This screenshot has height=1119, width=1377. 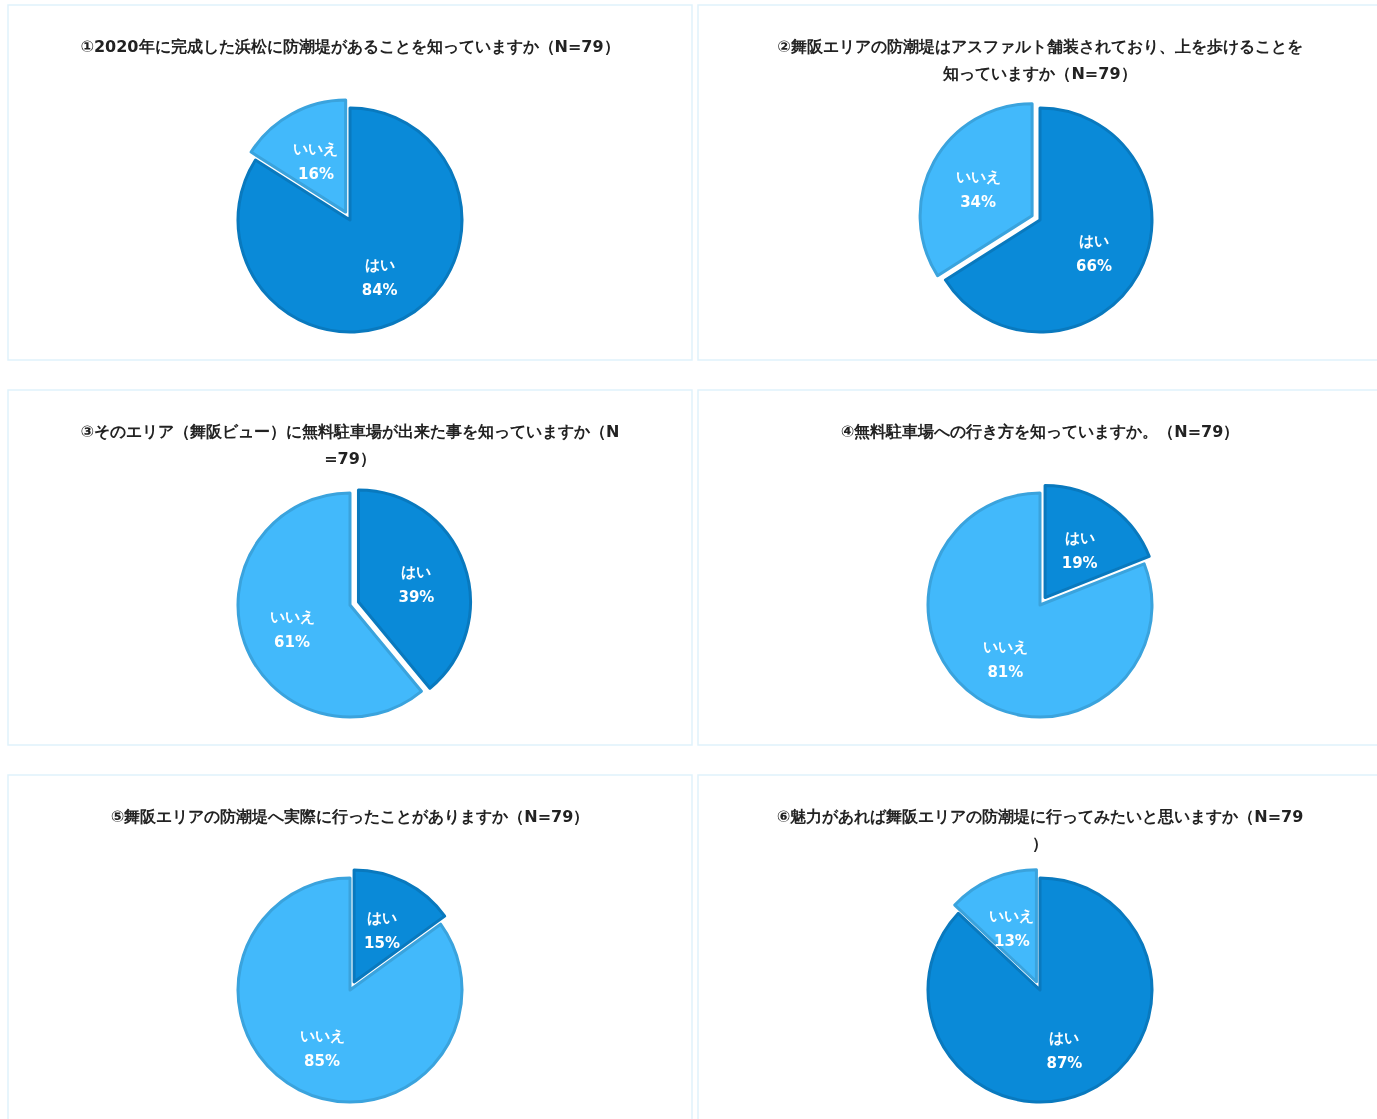 I want to click on data-label: 66%, so click(x=1094, y=265).